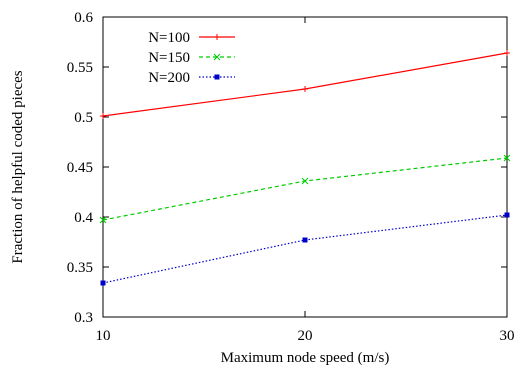  Describe the element at coordinates (83, 18) in the screenshot. I see `y-tick-label: 0.6` at that location.